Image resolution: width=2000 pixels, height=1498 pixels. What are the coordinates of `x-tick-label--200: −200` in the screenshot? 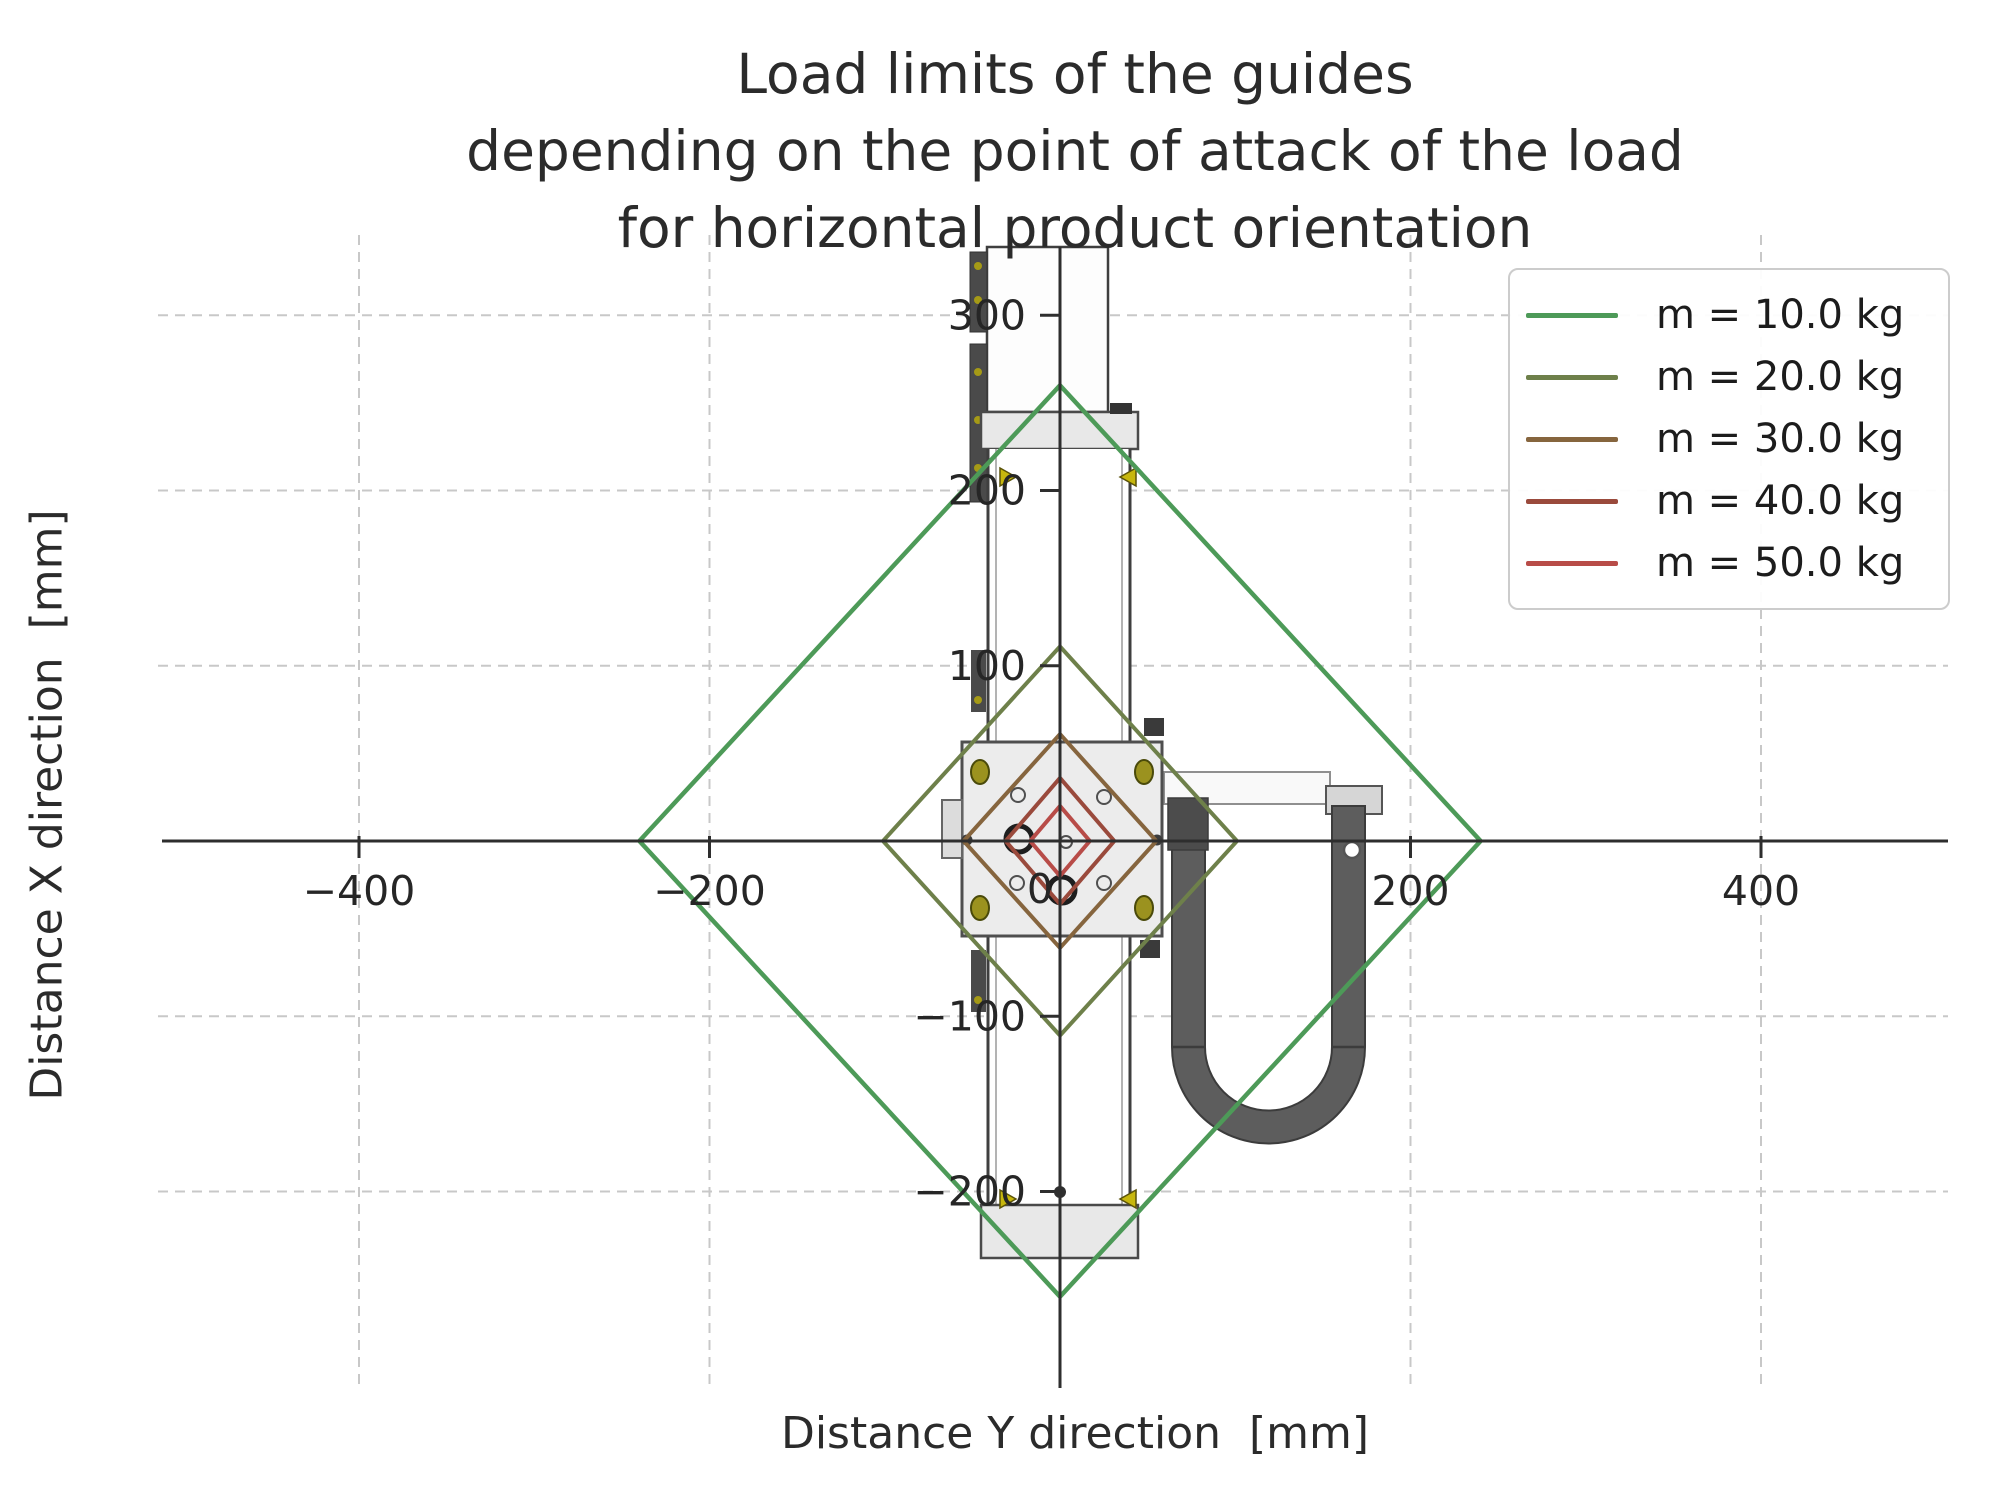 It's located at (709, 891).